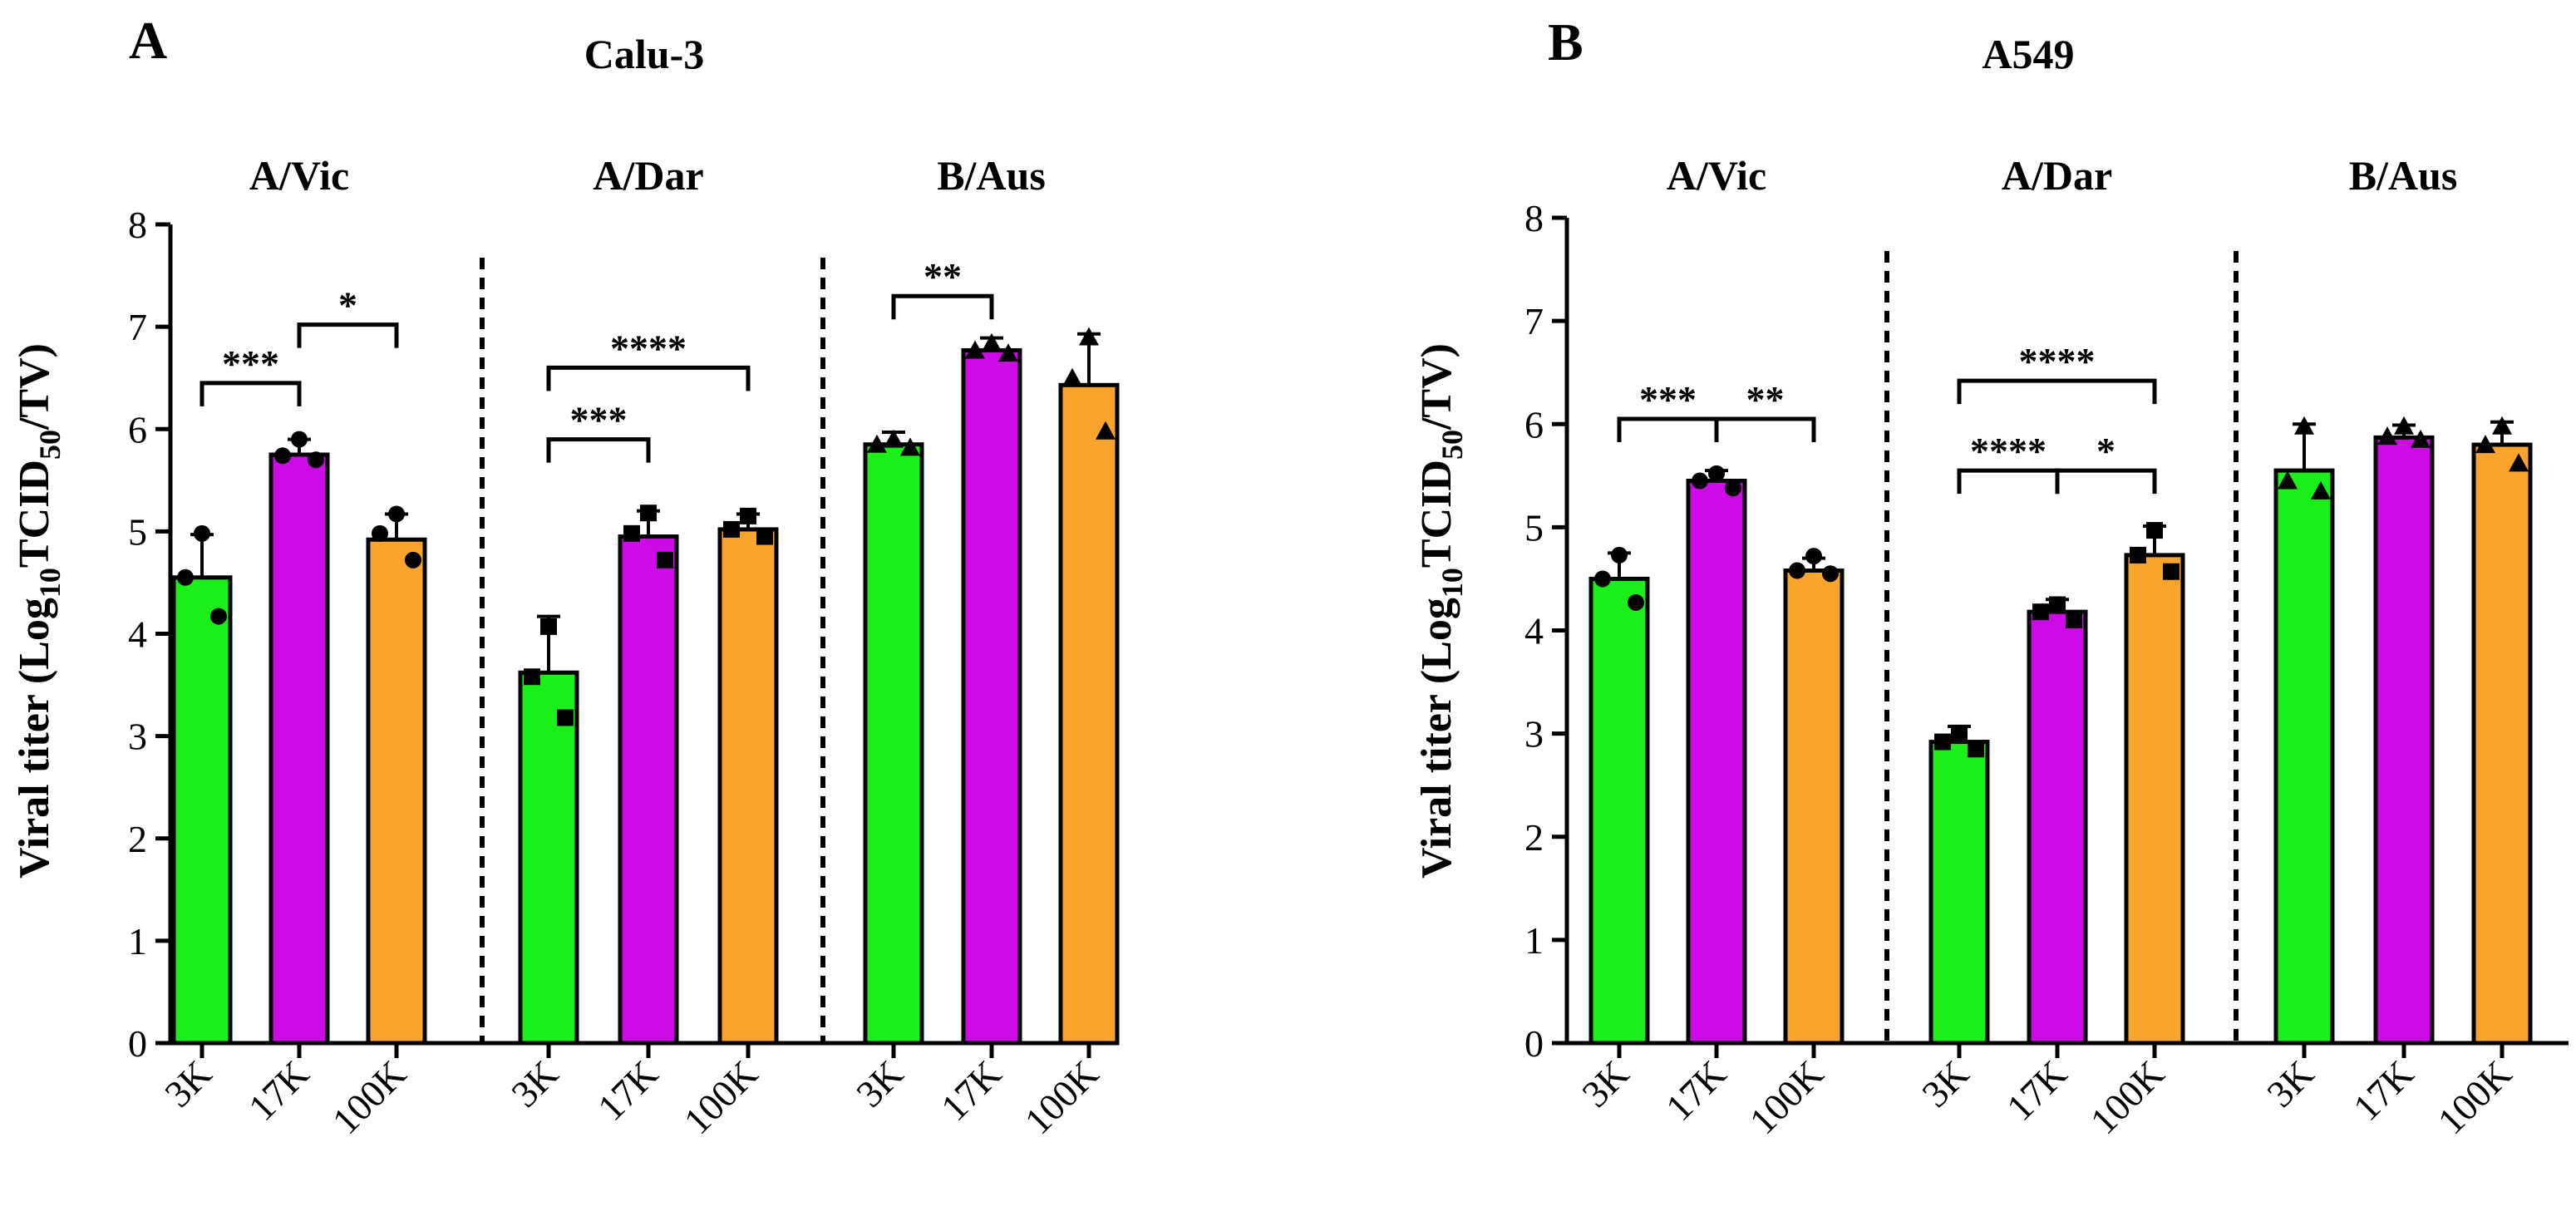 The width and height of the screenshot is (2576, 1206). Describe the element at coordinates (1566, 41) in the screenshot. I see `panel-letter: B` at that location.